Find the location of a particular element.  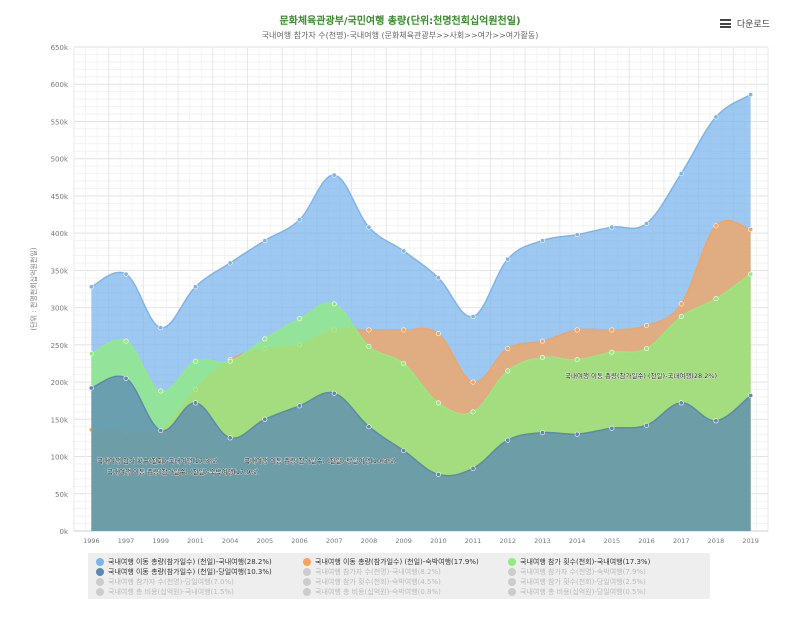

download-label: 다운로드 is located at coordinates (753, 25).